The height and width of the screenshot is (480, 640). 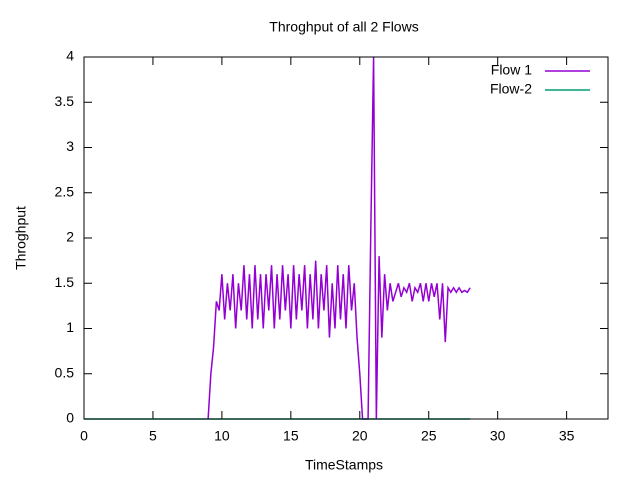 I want to click on legend-label: Flow-2, so click(x=511, y=89).